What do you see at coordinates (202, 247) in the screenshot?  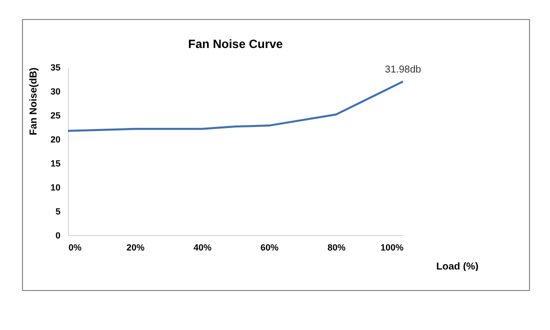 I see `x-tick-label: 40%` at bounding box center [202, 247].